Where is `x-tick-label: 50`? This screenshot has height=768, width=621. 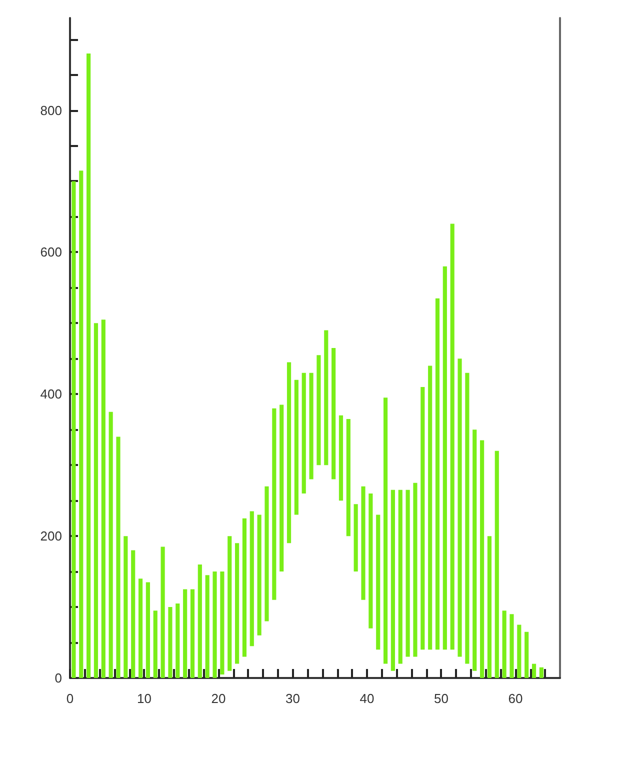 x-tick-label: 50 is located at coordinates (441, 698).